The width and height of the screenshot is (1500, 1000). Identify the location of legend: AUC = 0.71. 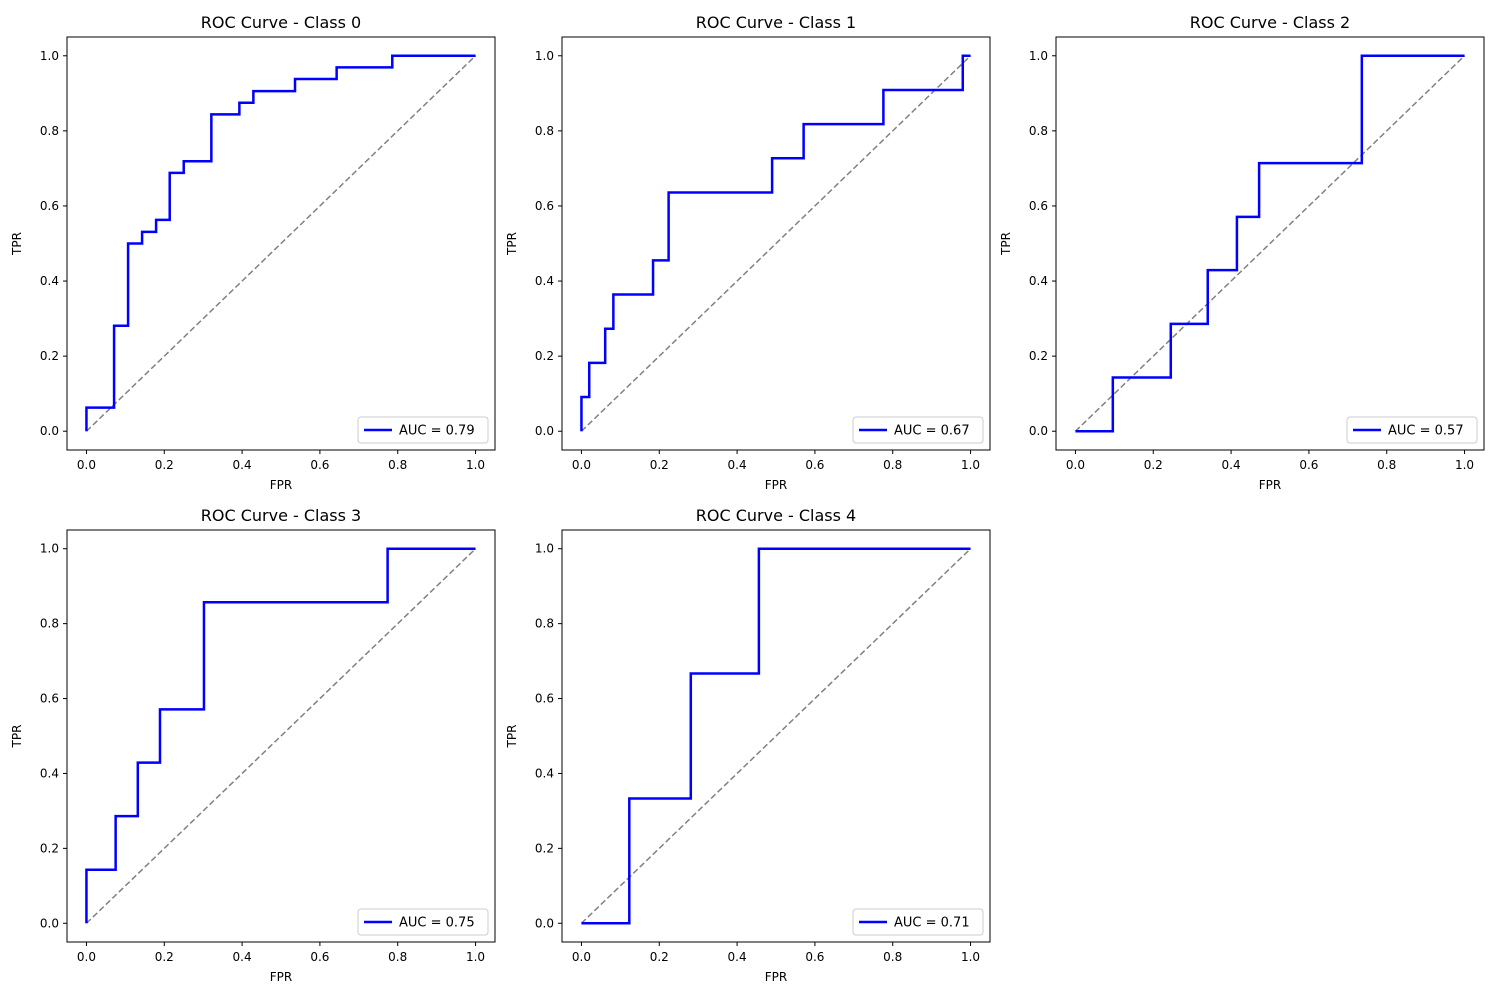
(918, 922).